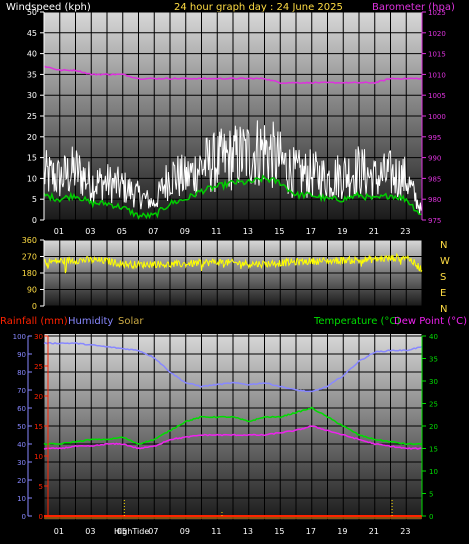  I want to click on left-tick-label: 360, so click(29, 240).